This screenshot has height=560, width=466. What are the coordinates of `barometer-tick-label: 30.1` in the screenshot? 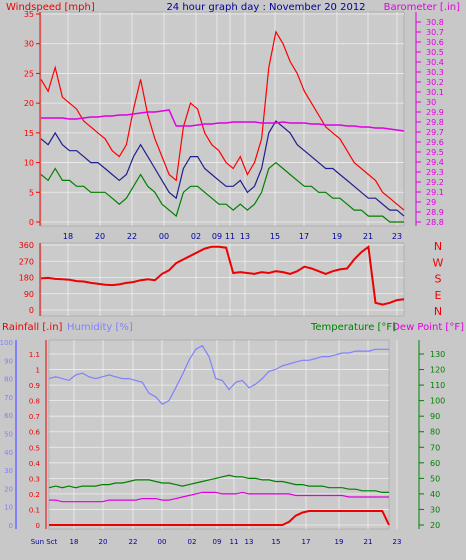 It's located at (435, 92).